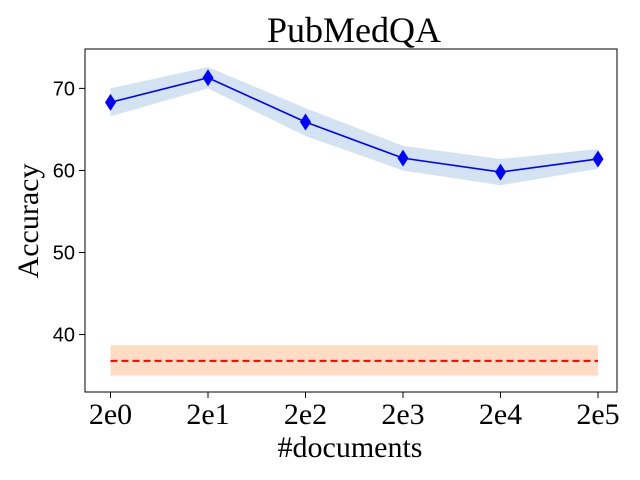 This screenshot has height=480, width=640. What do you see at coordinates (207, 414) in the screenshot?
I see `x-tick-label: 2e1` at bounding box center [207, 414].